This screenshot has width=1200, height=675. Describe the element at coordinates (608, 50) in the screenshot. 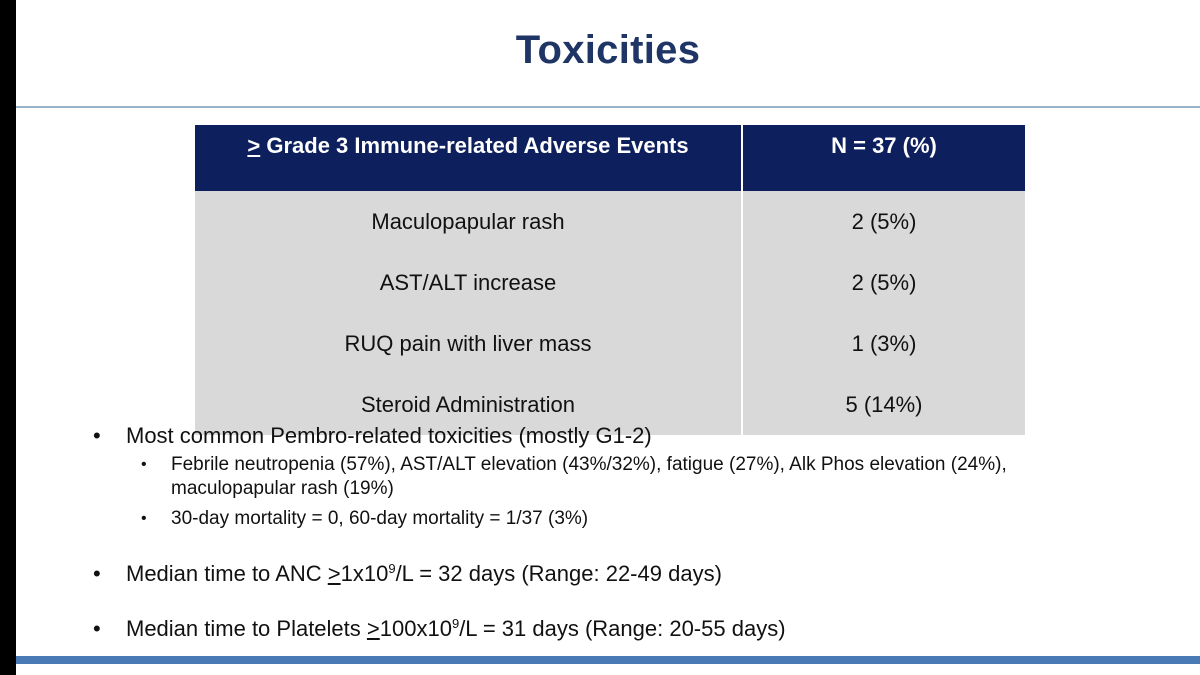

I see `slide-title: Toxicities` at that location.